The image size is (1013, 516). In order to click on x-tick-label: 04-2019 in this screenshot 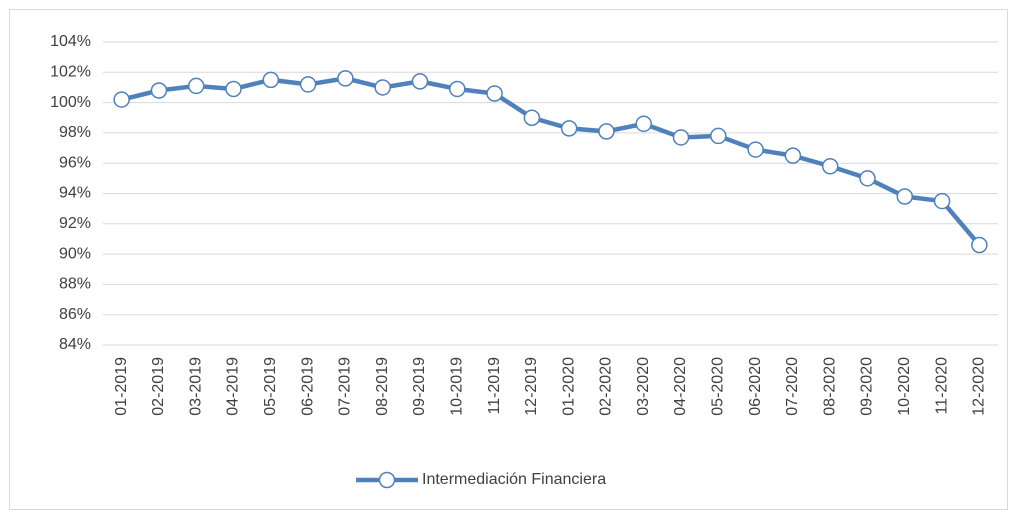, I will do `click(233, 386)`.